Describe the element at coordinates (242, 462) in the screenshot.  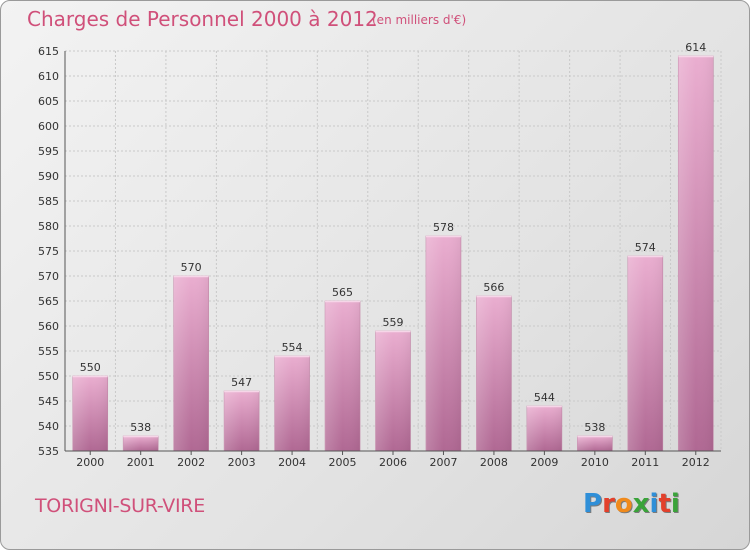
I see `x-tick-label: 2003` at that location.